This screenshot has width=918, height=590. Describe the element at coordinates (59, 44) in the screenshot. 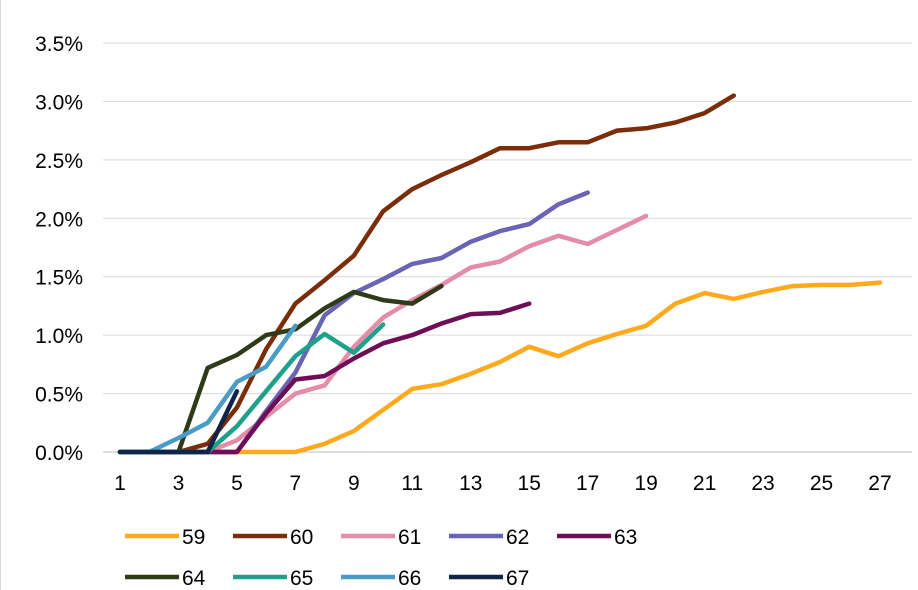

I see `y-tick-label: 3.5%` at that location.